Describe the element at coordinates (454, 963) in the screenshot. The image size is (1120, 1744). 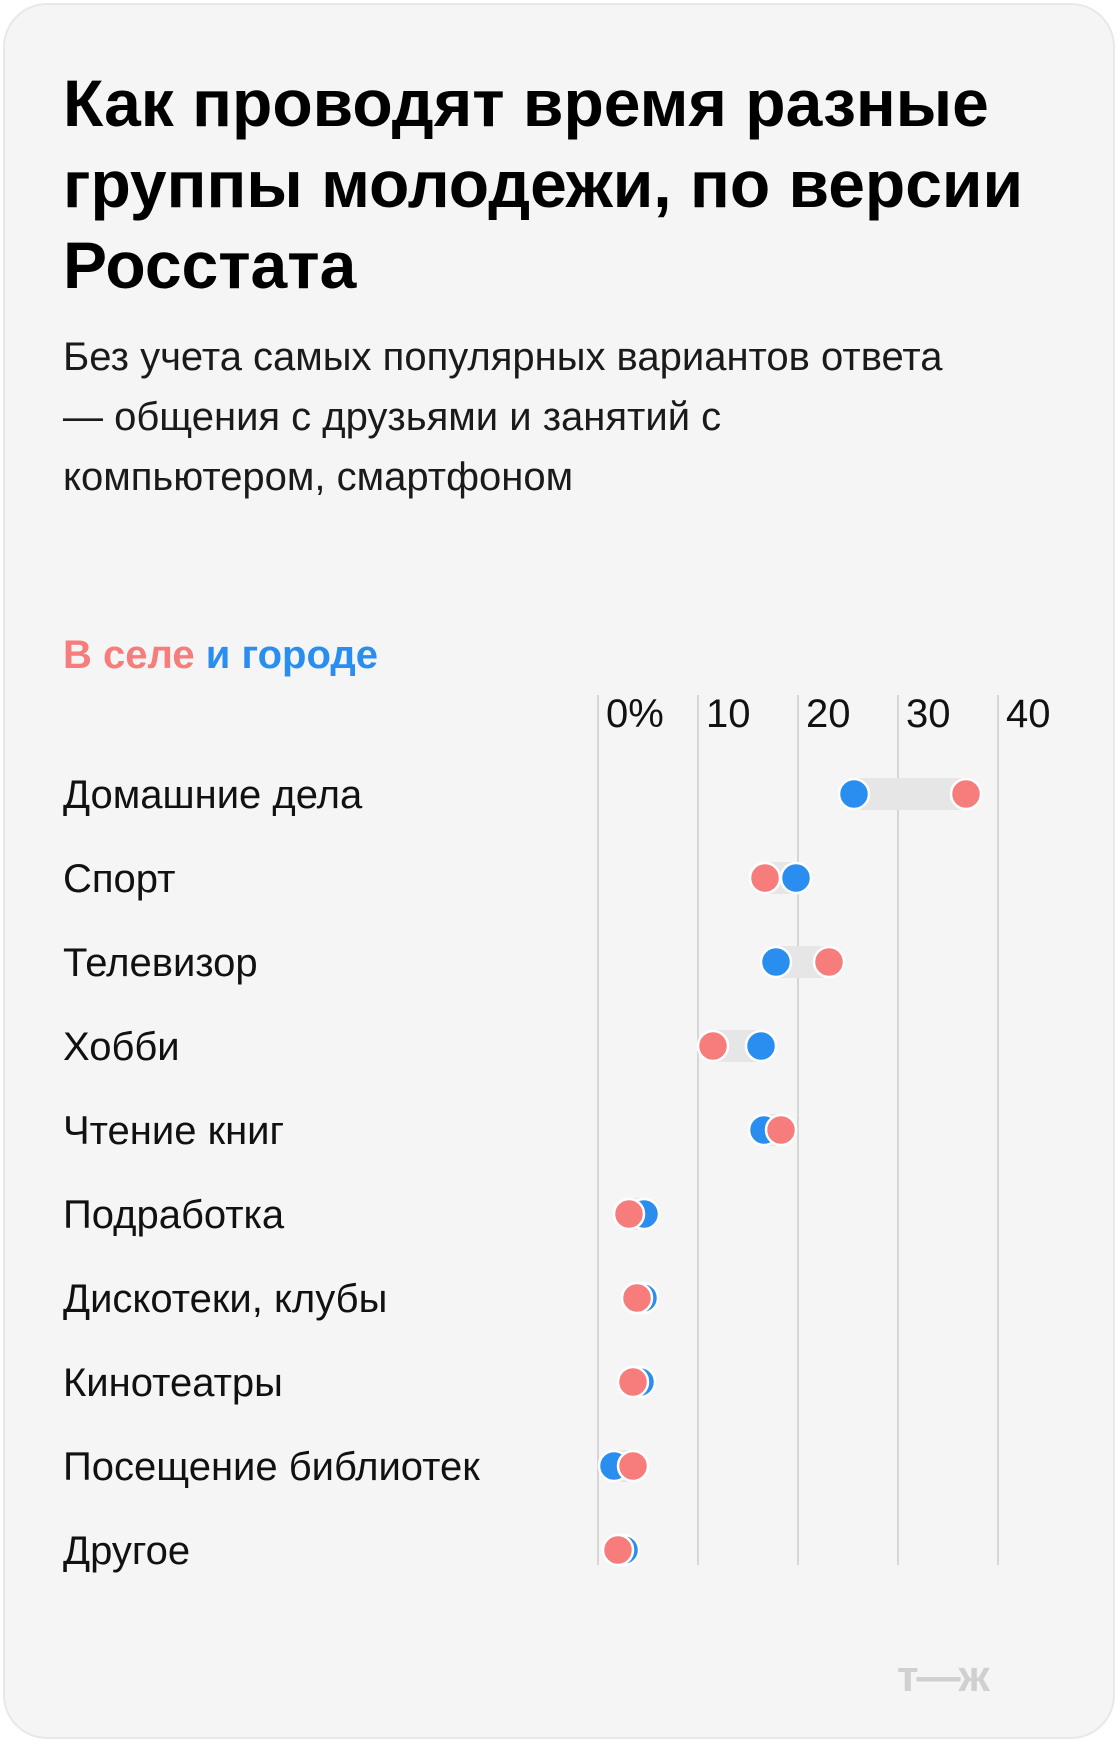
I see `row-3: Телевизор` at that location.